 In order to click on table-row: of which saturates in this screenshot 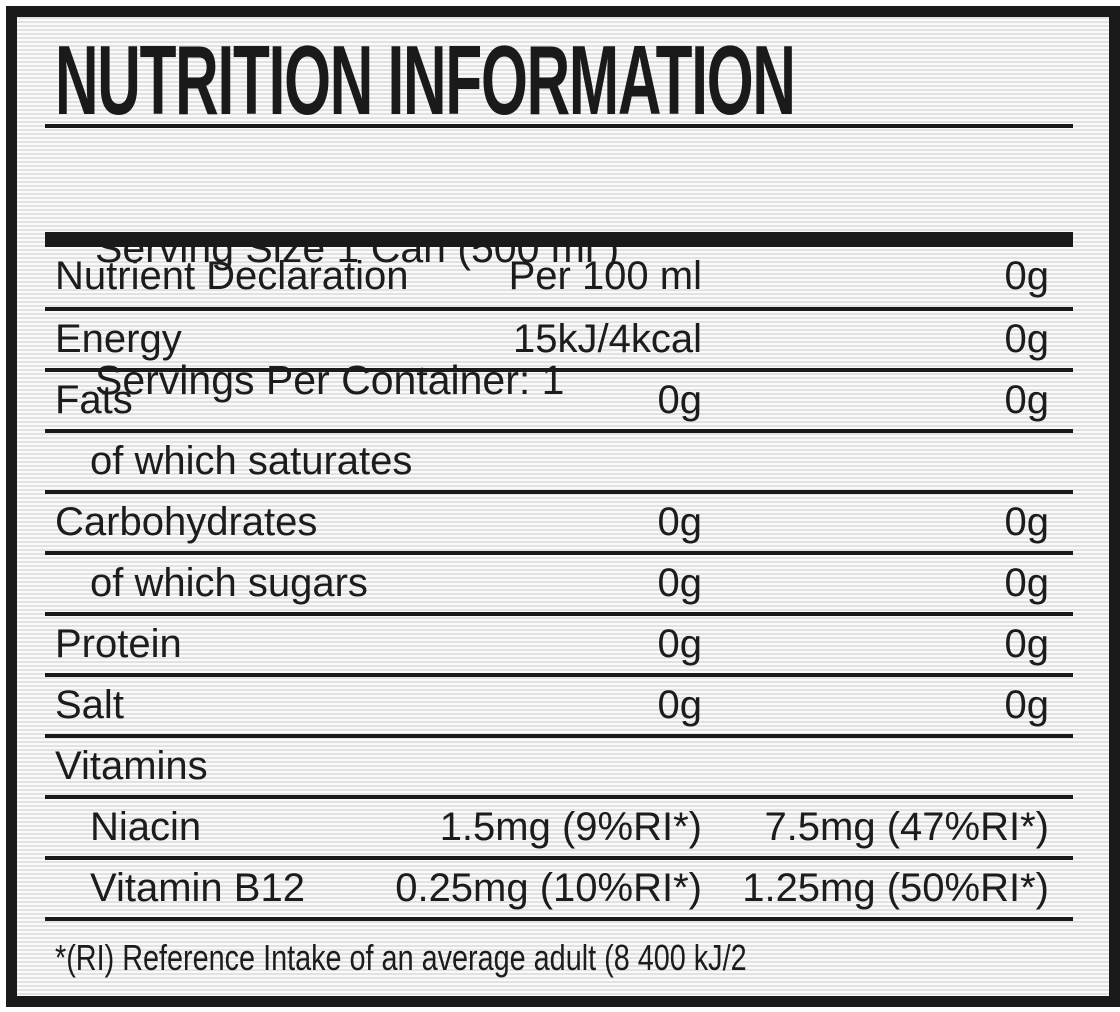, I will do `click(559, 459)`.